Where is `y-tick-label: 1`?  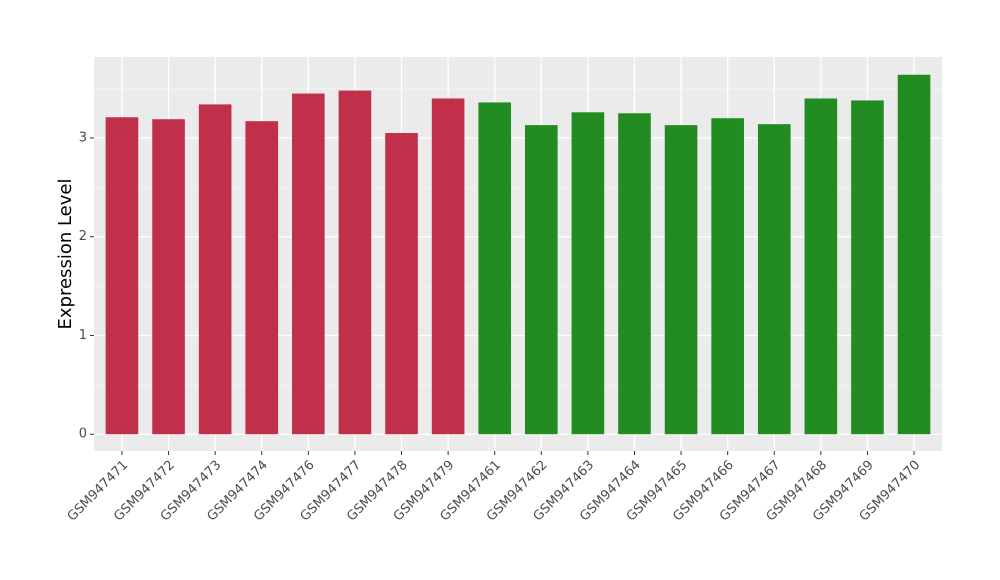
y-tick-label: 1 is located at coordinates (83, 335).